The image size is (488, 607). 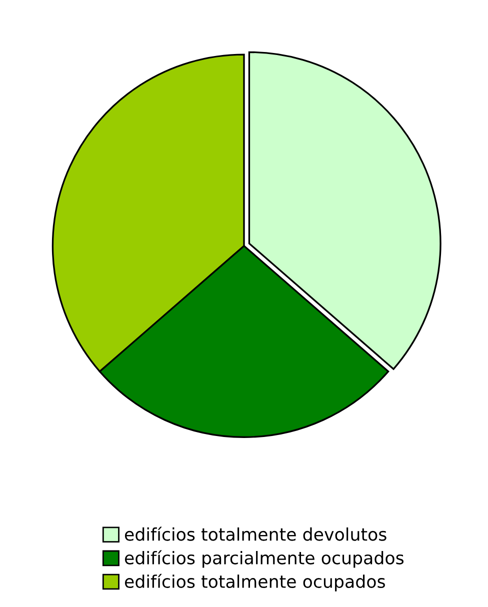 I want to click on legend-label: edifícios totalmente ocupados, so click(x=254, y=583).